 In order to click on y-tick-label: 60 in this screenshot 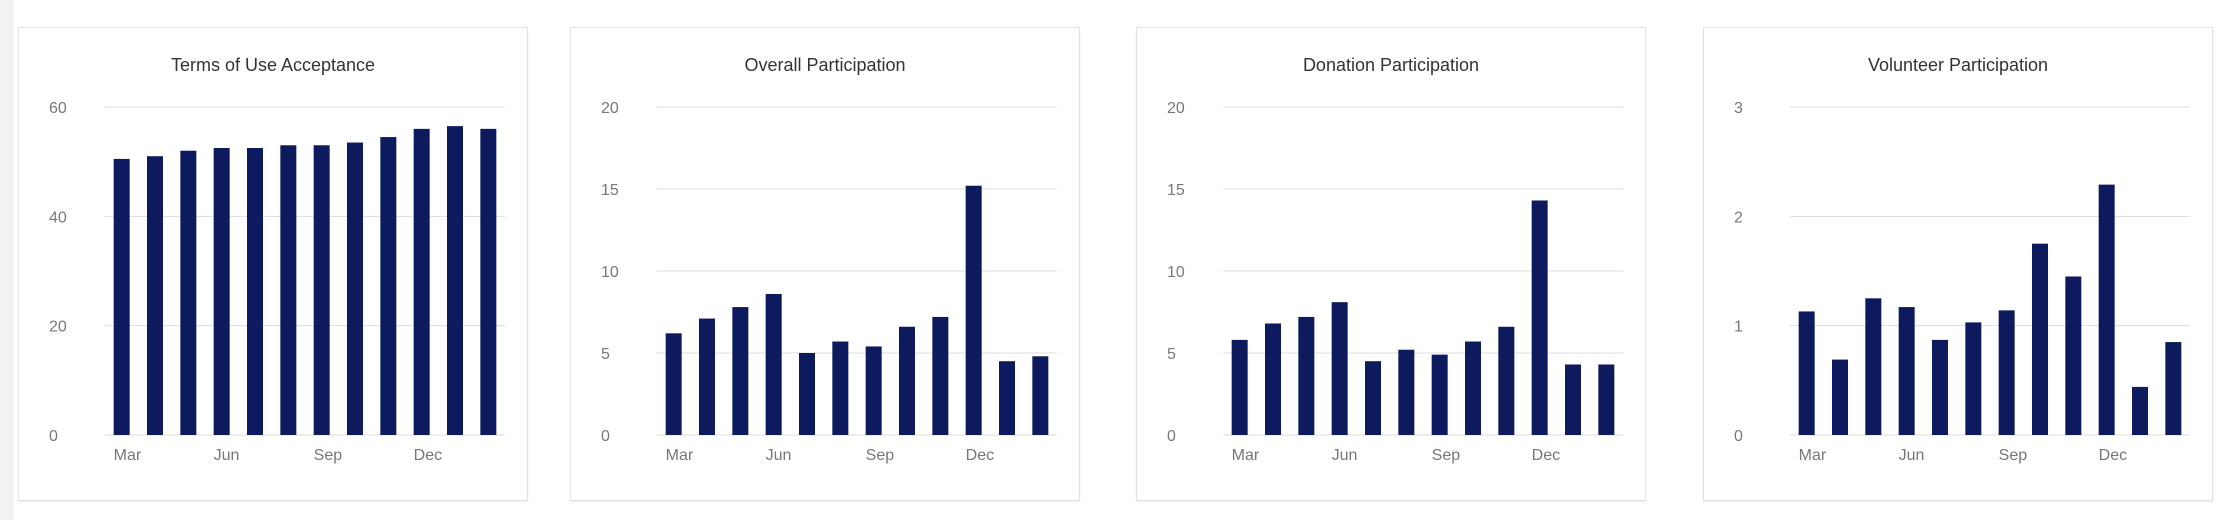, I will do `click(58, 108)`.